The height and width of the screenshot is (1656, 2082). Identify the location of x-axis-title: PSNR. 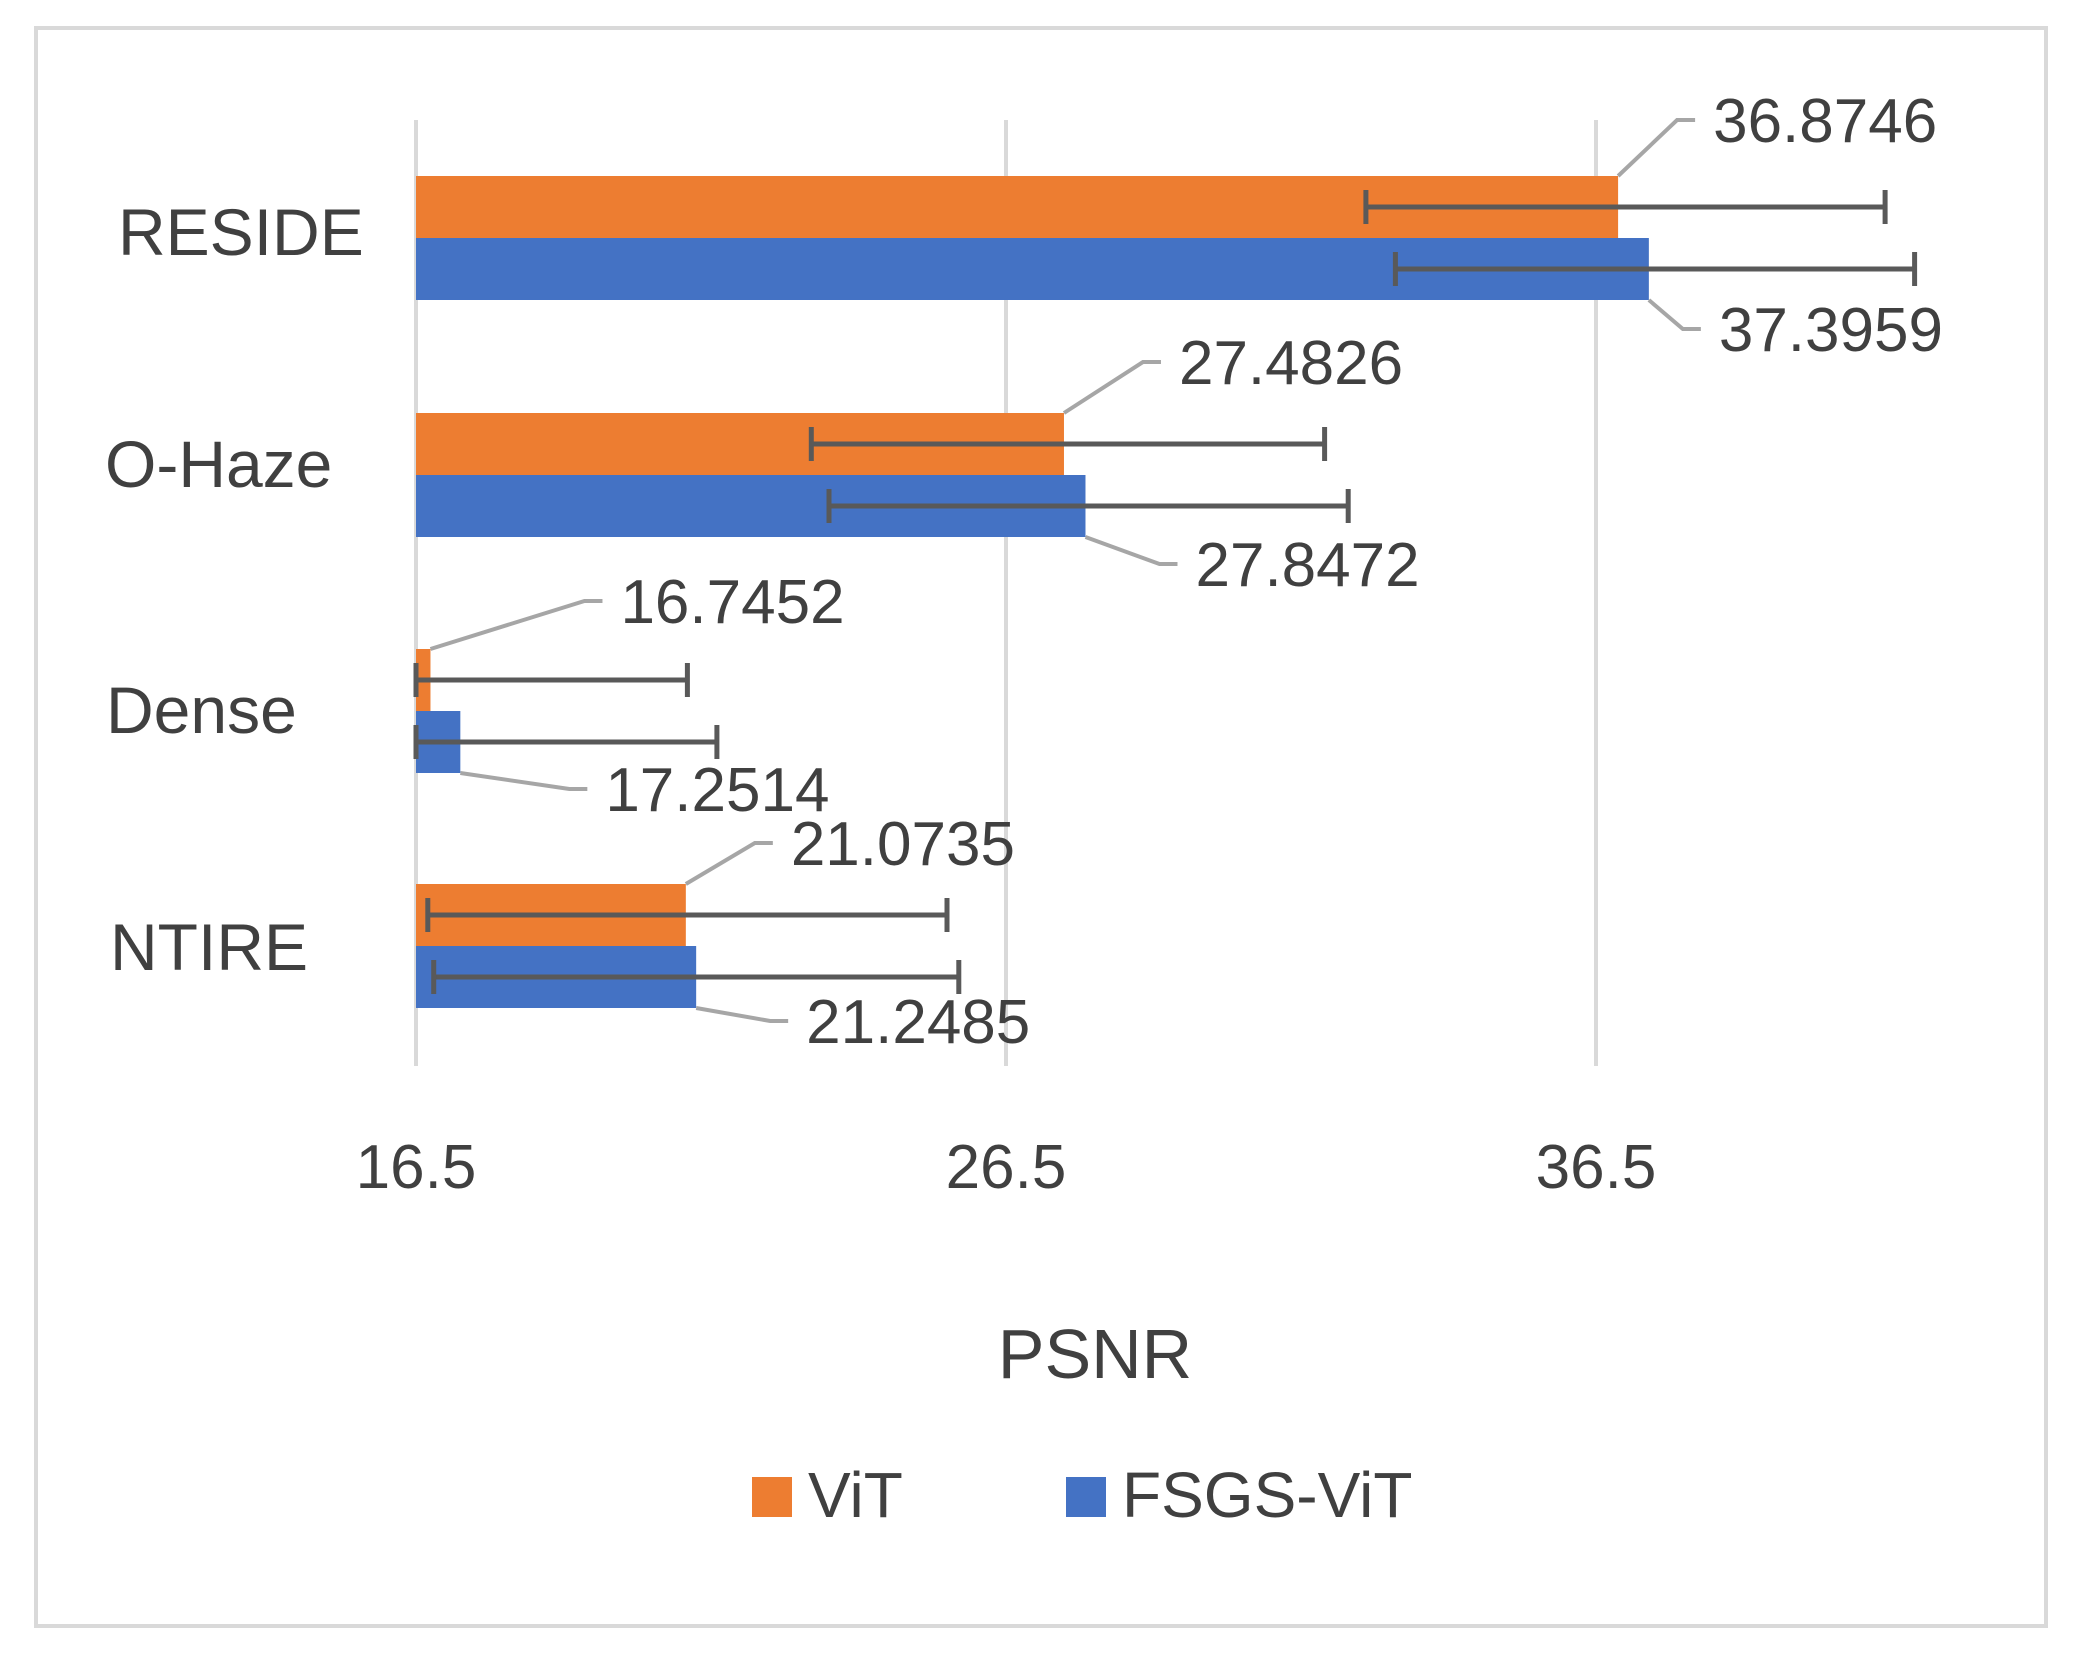
(1095, 1354).